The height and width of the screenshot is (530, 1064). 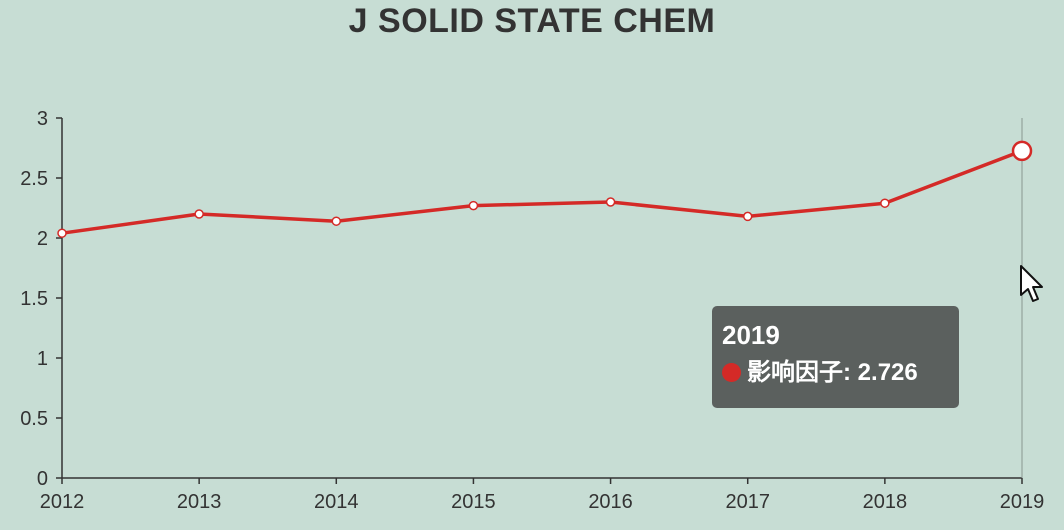 I want to click on y-tick-label: 0.5, so click(x=34, y=419).